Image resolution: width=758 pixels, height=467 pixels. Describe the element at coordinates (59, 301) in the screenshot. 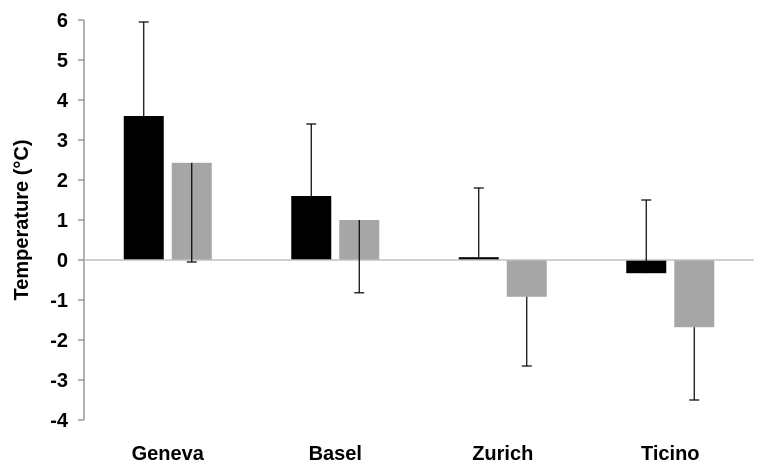

I see `y-tick-label: -1` at that location.